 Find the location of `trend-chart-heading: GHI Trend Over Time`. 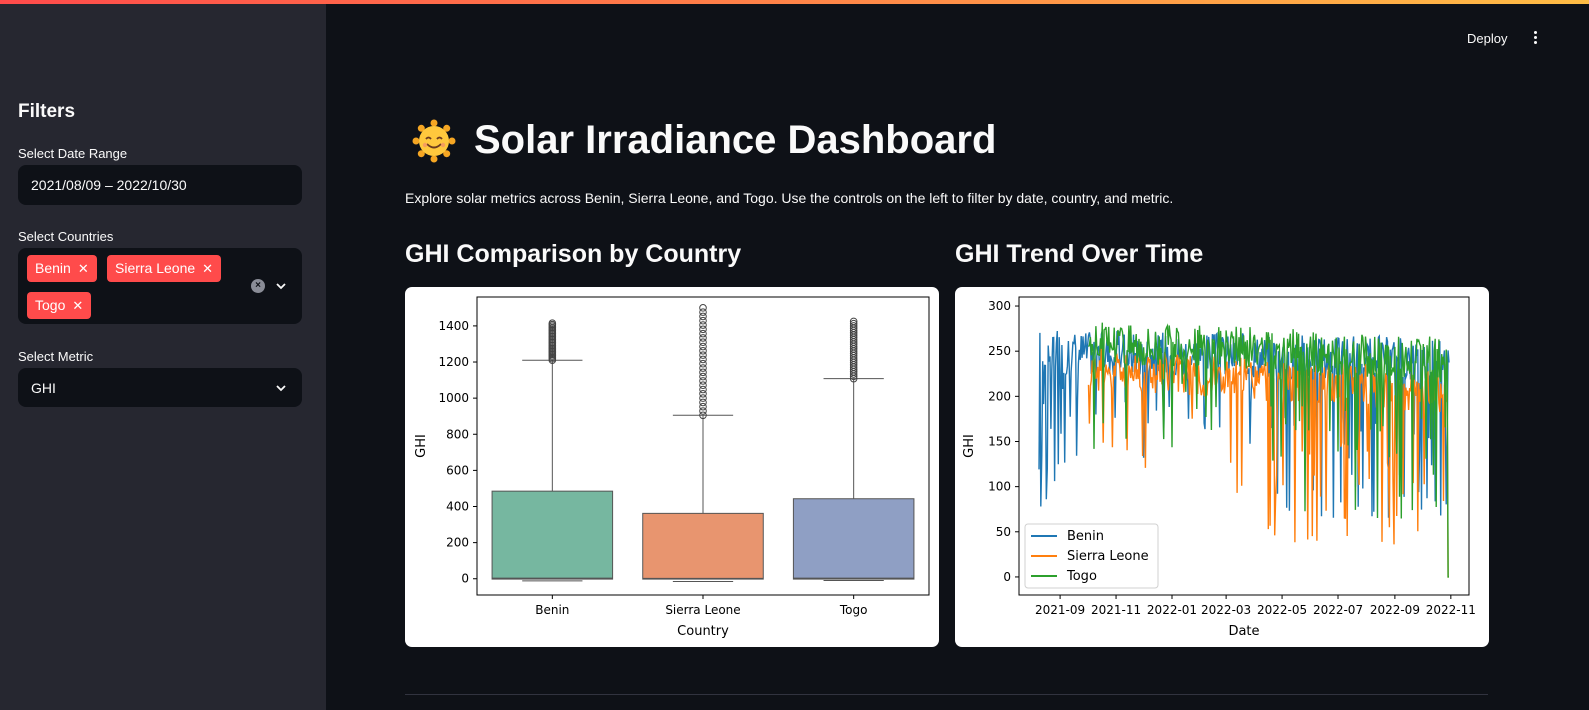

trend-chart-heading: GHI Trend Over Time is located at coordinates (1079, 254).